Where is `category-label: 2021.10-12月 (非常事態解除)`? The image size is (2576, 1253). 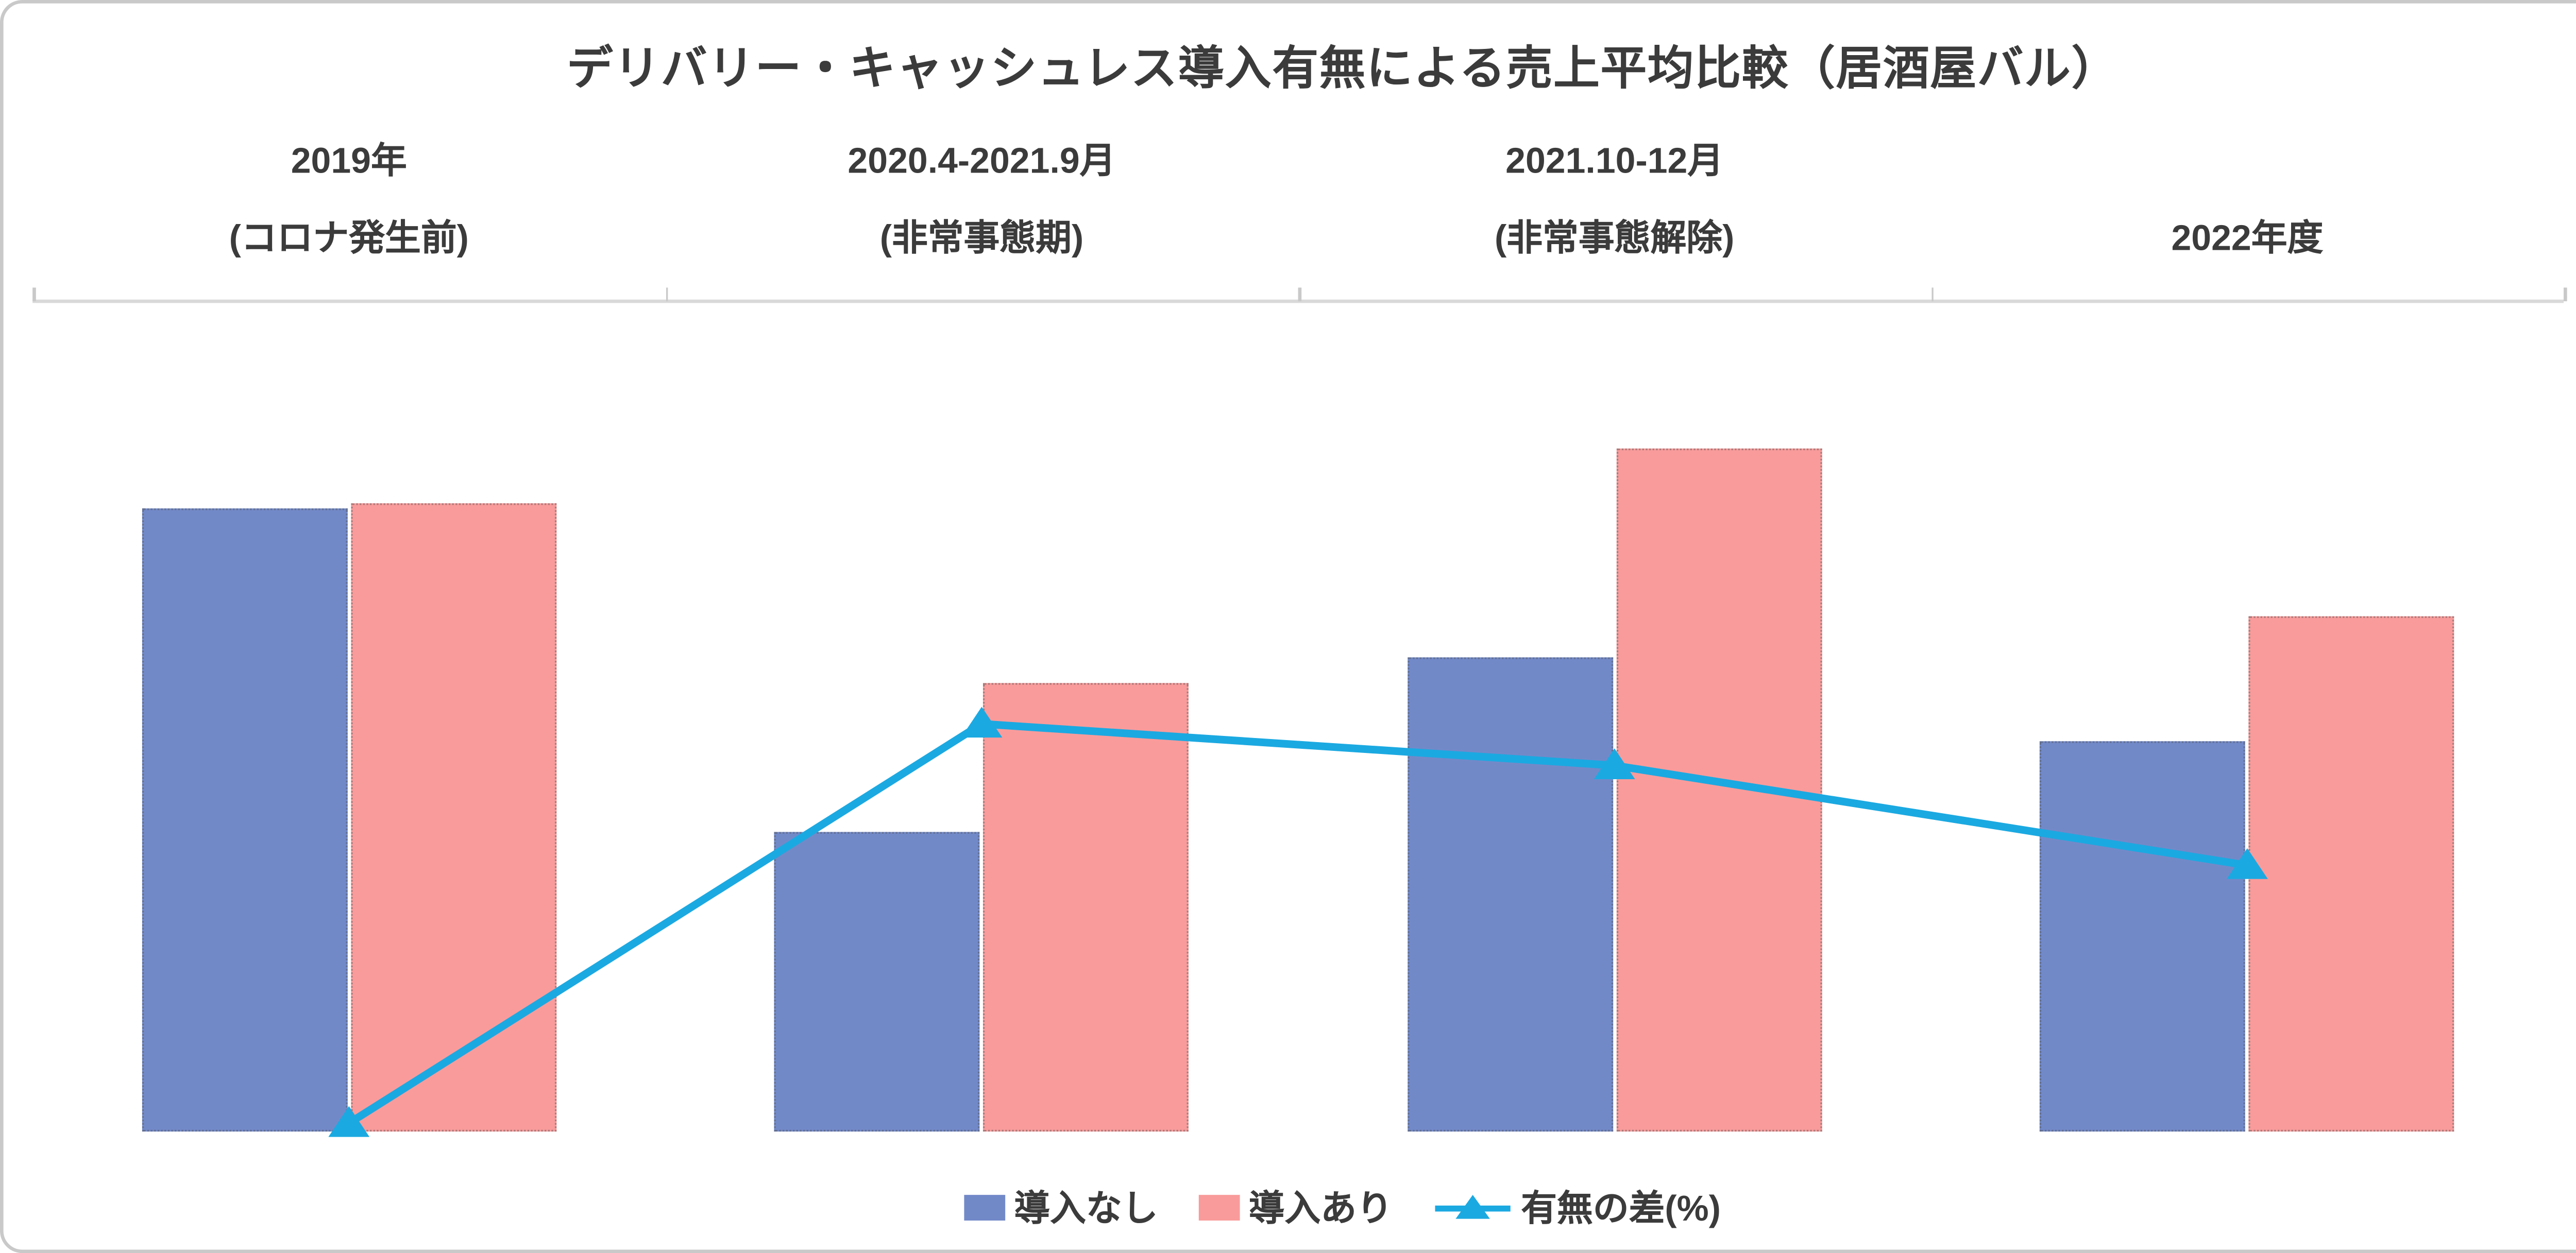 category-label: 2021.10-12月 (非常事態解除) is located at coordinates (1614, 197).